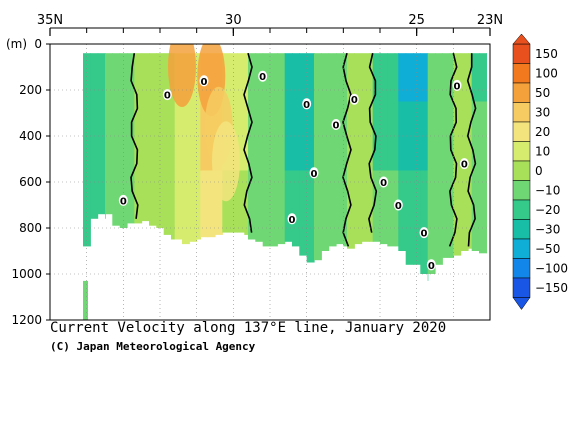 This screenshot has width=570, height=423. Describe the element at coordinates (521, 303) in the screenshot. I see `colorbar-bottom-arrow` at that location.